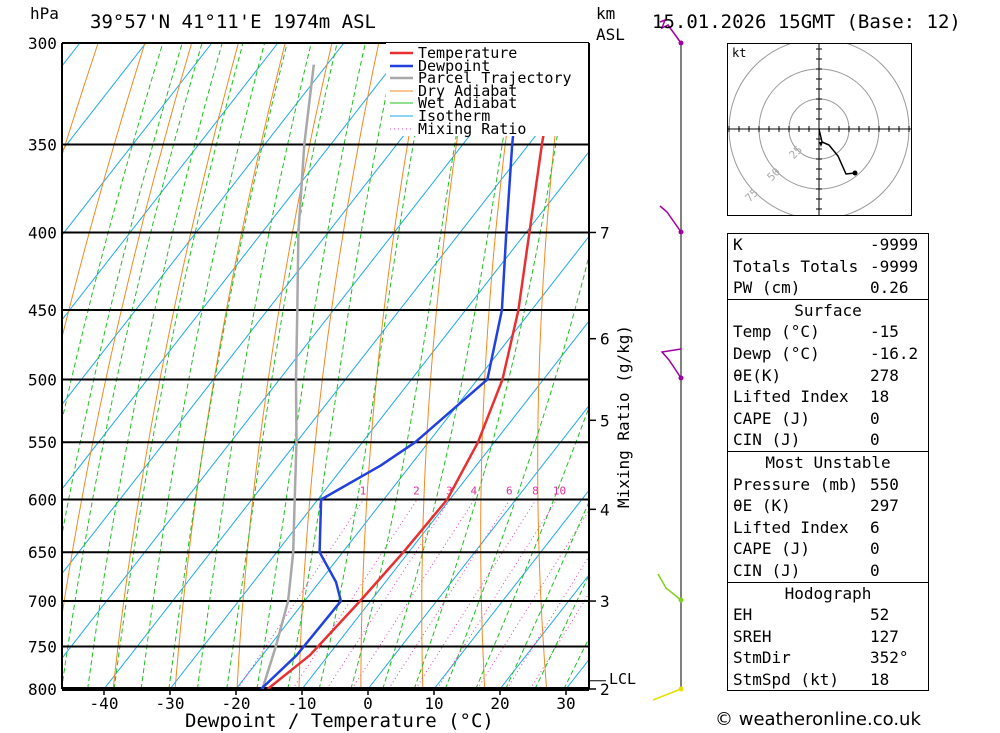 The height and width of the screenshot is (733, 1000). I want to click on mixing-ratio-axis-label: Mixing Ratio (g/kg), so click(623, 416).